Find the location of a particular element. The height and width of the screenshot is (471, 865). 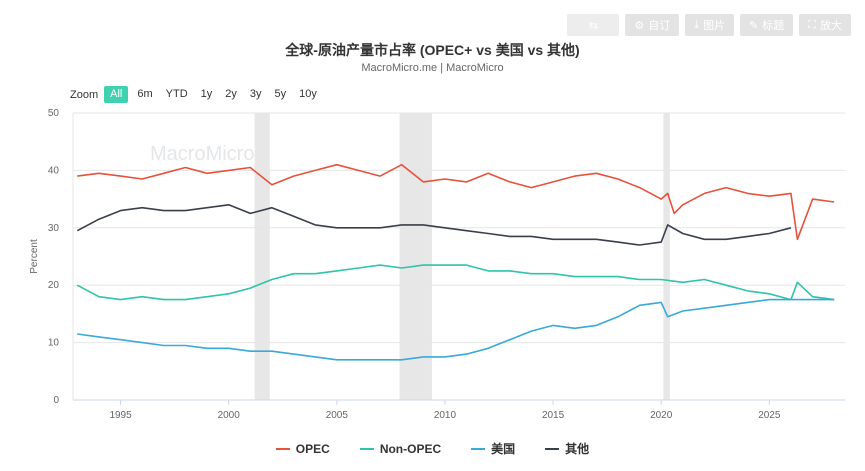

legend-item: 美国 is located at coordinates (493, 448).